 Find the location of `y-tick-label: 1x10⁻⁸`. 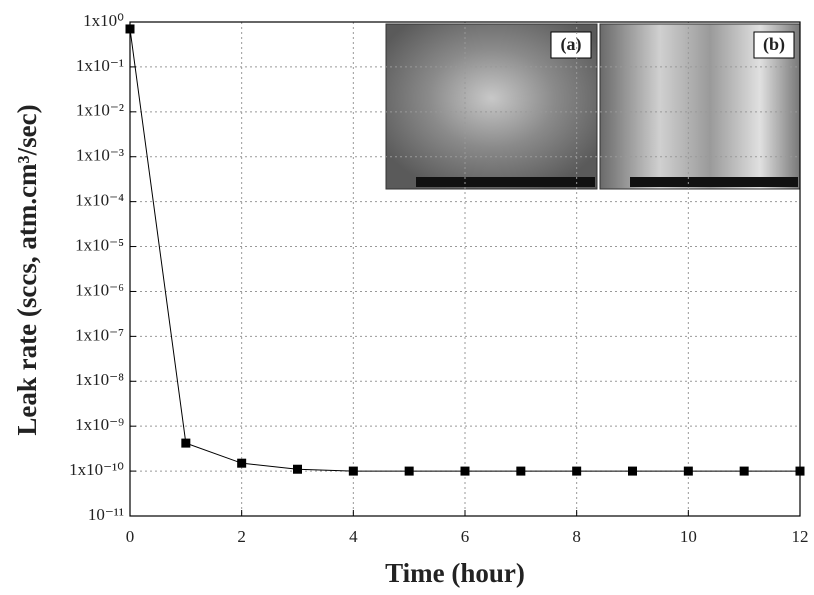

y-tick-label: 1x10⁻⁸ is located at coordinates (99, 379).